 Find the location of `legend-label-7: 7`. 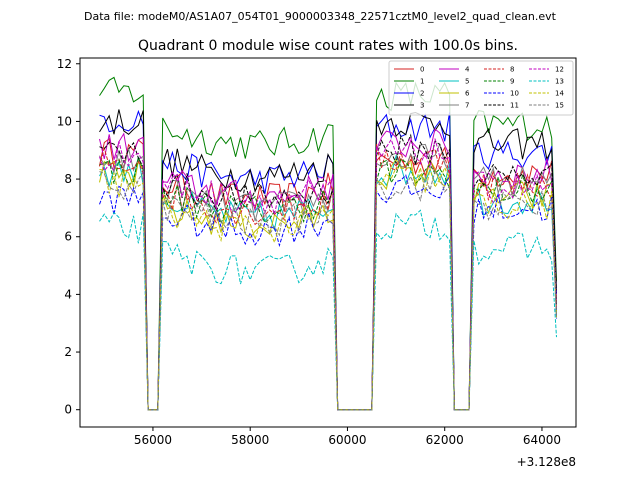

legend-label-7: 7 is located at coordinates (467, 106).